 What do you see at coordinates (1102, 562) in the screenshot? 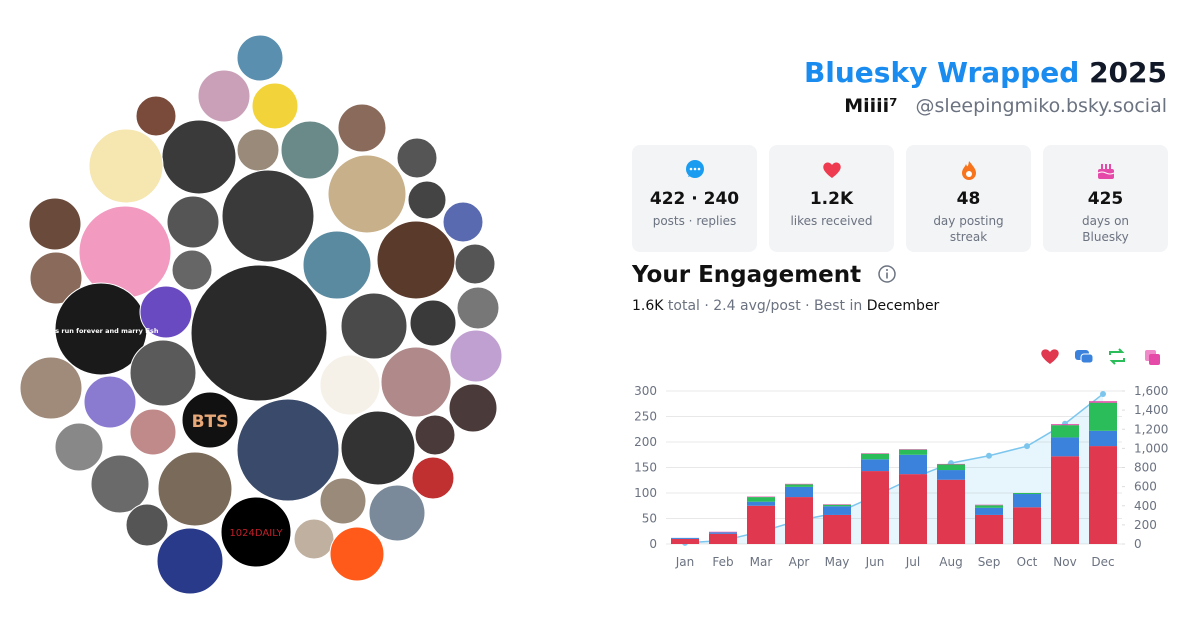
I see `x-tick-label: Dec` at bounding box center [1102, 562].